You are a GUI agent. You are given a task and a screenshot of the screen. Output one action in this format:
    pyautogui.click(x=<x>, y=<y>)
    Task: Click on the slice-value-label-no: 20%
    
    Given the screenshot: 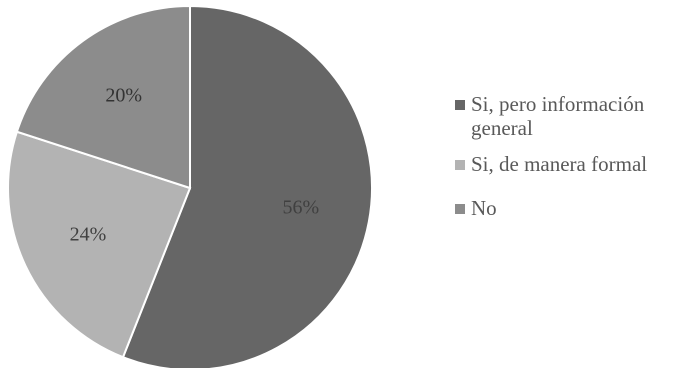 What is the action you would take?
    pyautogui.click(x=123, y=95)
    